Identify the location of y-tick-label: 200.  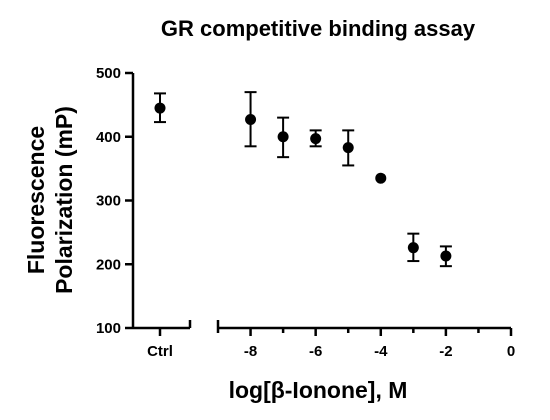
(108, 264).